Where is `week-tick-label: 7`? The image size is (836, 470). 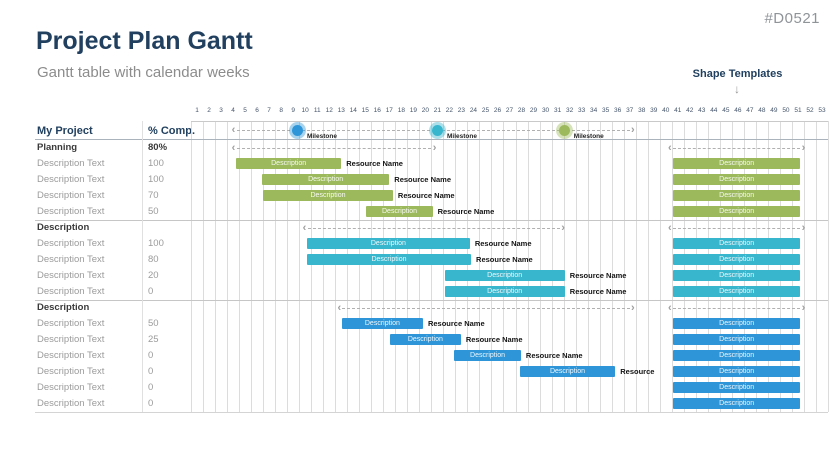 week-tick-label: 7 is located at coordinates (269, 110).